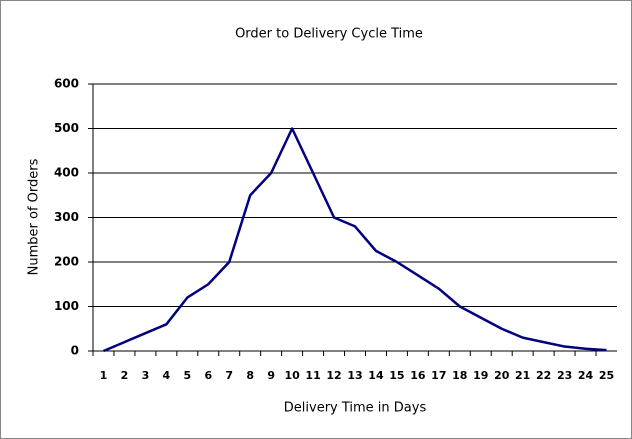 Image resolution: width=632 pixels, height=439 pixels. What do you see at coordinates (459, 375) in the screenshot?
I see `x-tick-label: 18` at bounding box center [459, 375].